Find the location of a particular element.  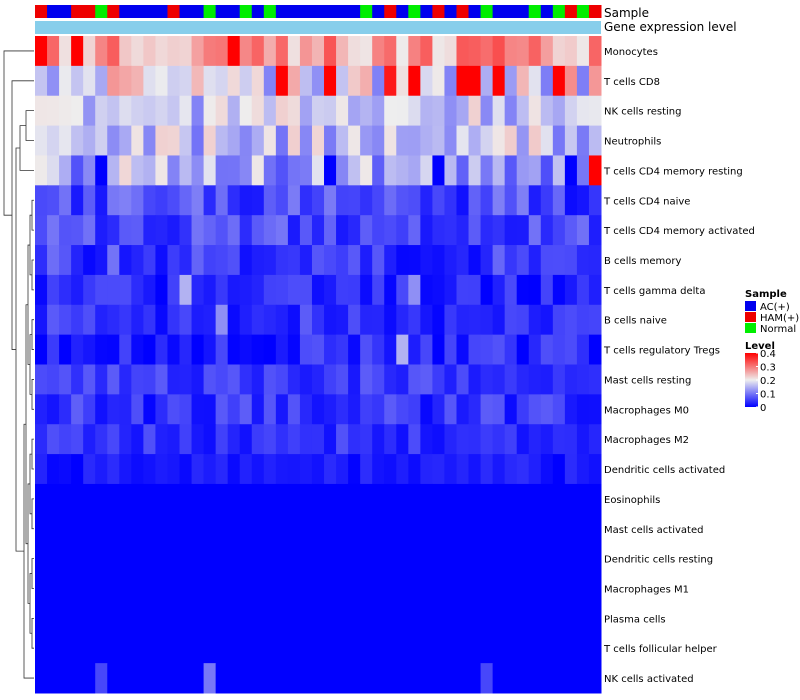

row-label: T cells CD4 memory resting is located at coordinates (673, 171).